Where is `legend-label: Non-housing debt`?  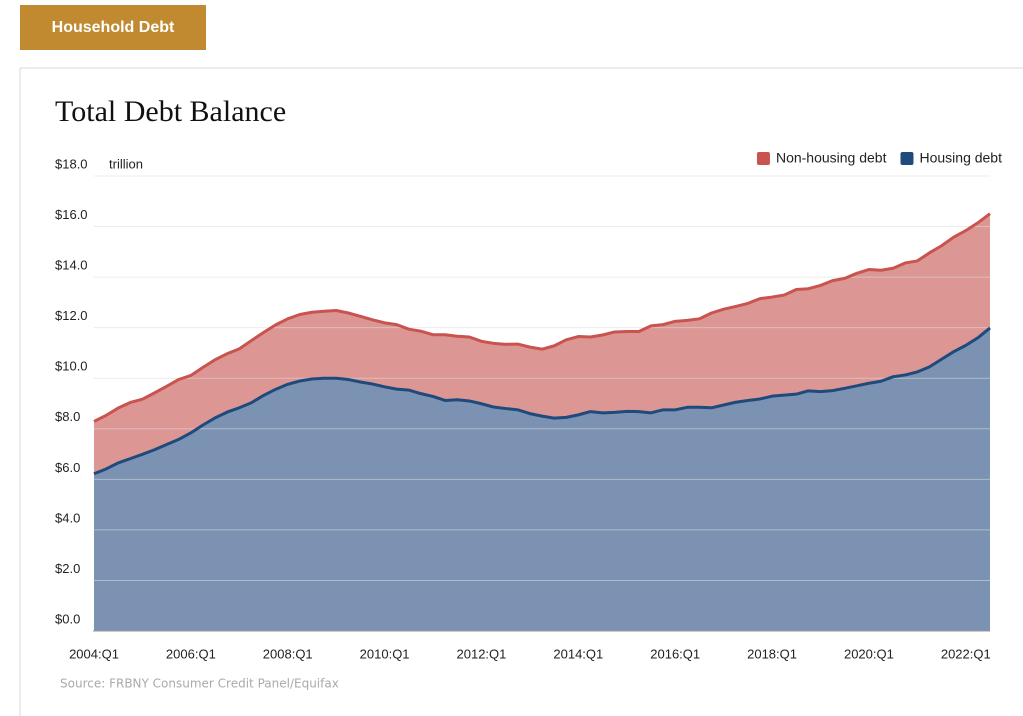
legend-label: Non-housing debt is located at coordinates (831, 158).